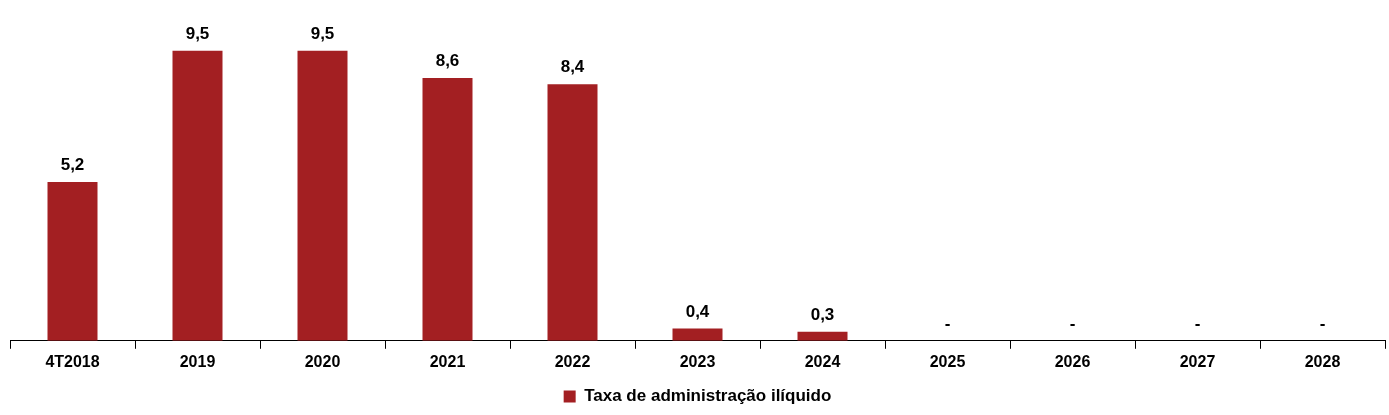 Image resolution: width=1389 pixels, height=415 pixels. Describe the element at coordinates (72, 361) in the screenshot. I see `x-tick-label: 4T2018` at that location.